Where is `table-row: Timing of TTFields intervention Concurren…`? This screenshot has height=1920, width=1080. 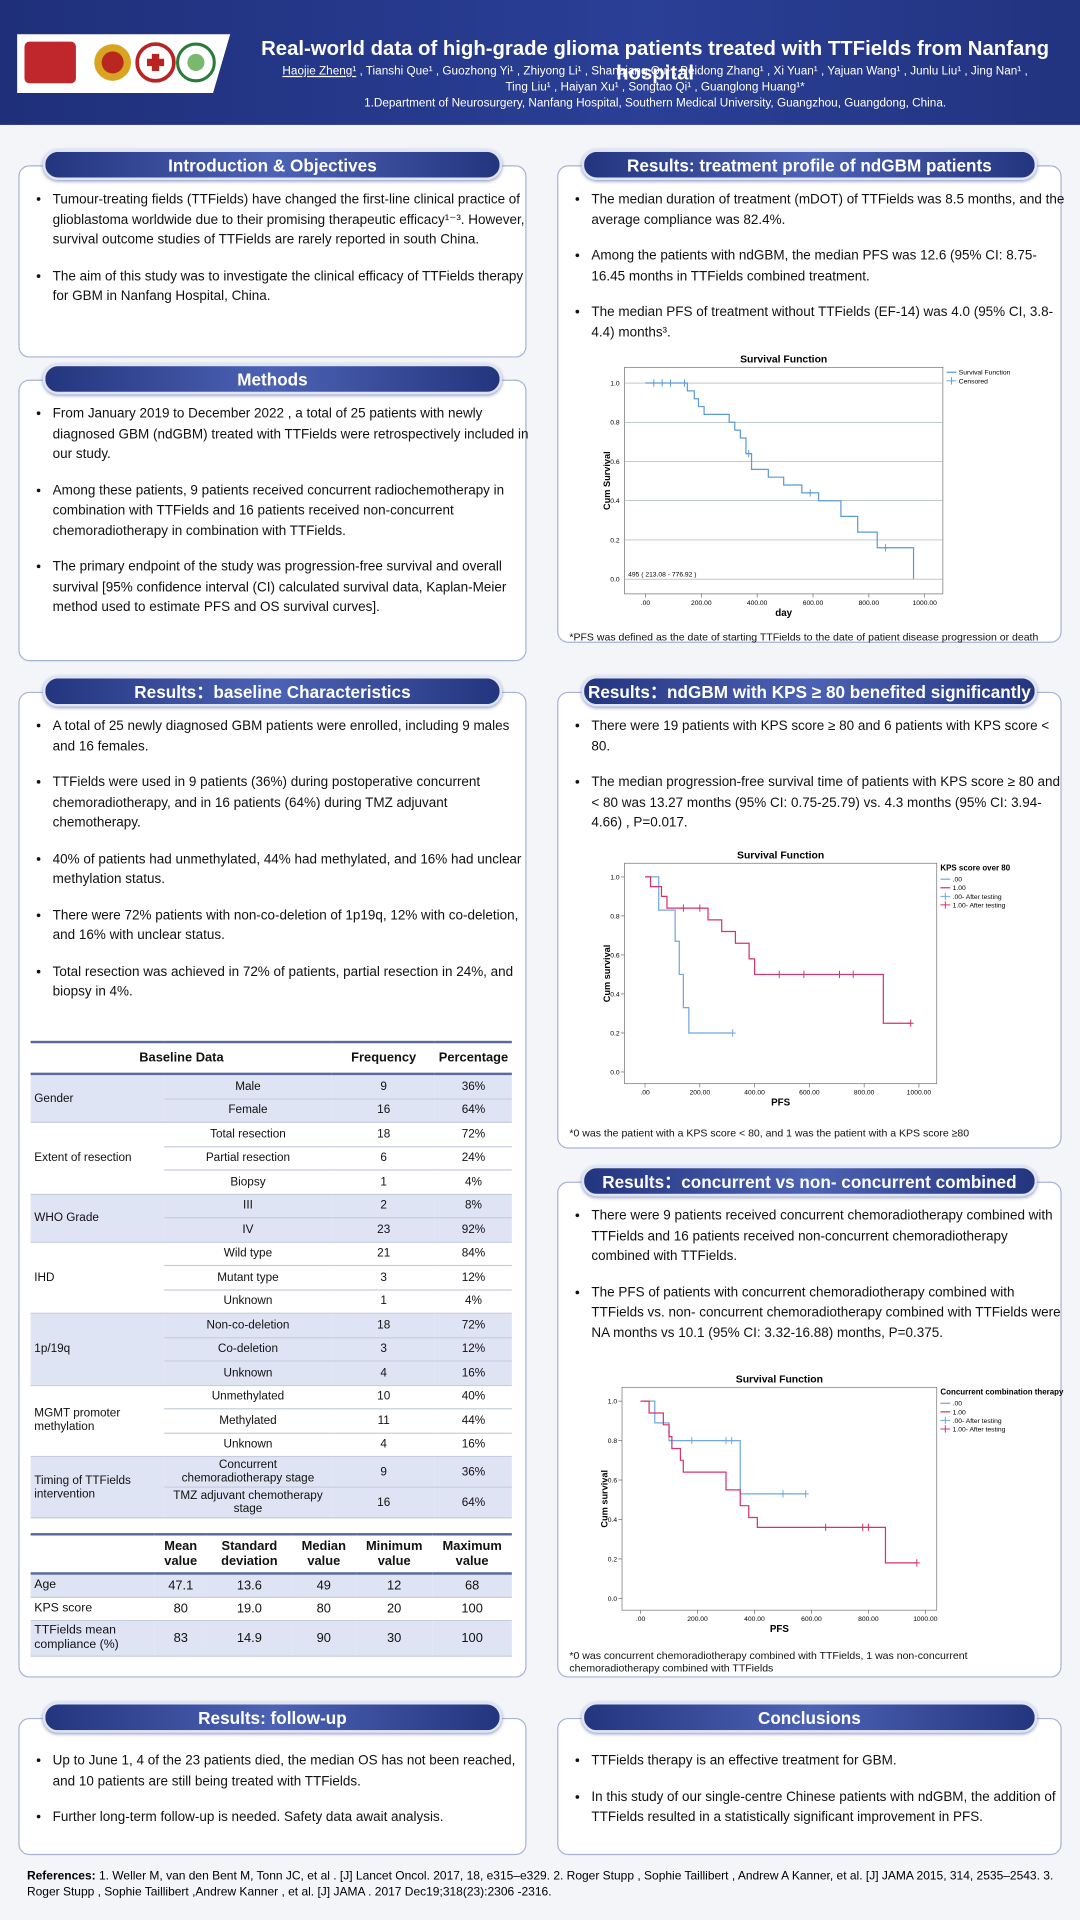
table-row: Timing of TTFields intervention Concurren… is located at coordinates (271, 1487).